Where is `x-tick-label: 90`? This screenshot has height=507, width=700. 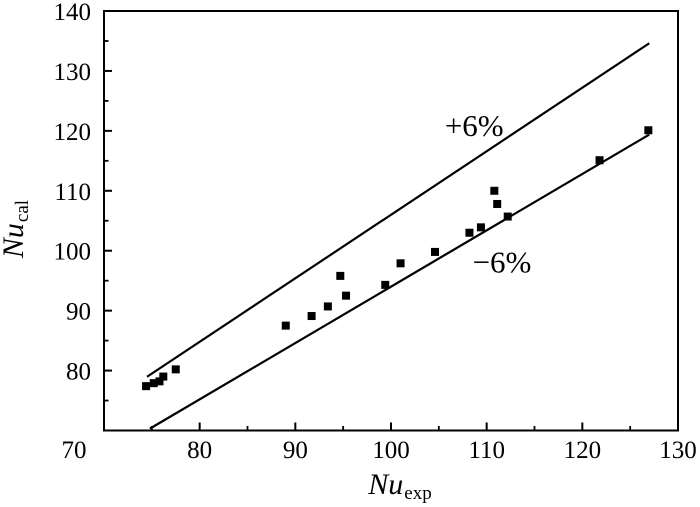
x-tick-label: 90 is located at coordinates (295, 450).